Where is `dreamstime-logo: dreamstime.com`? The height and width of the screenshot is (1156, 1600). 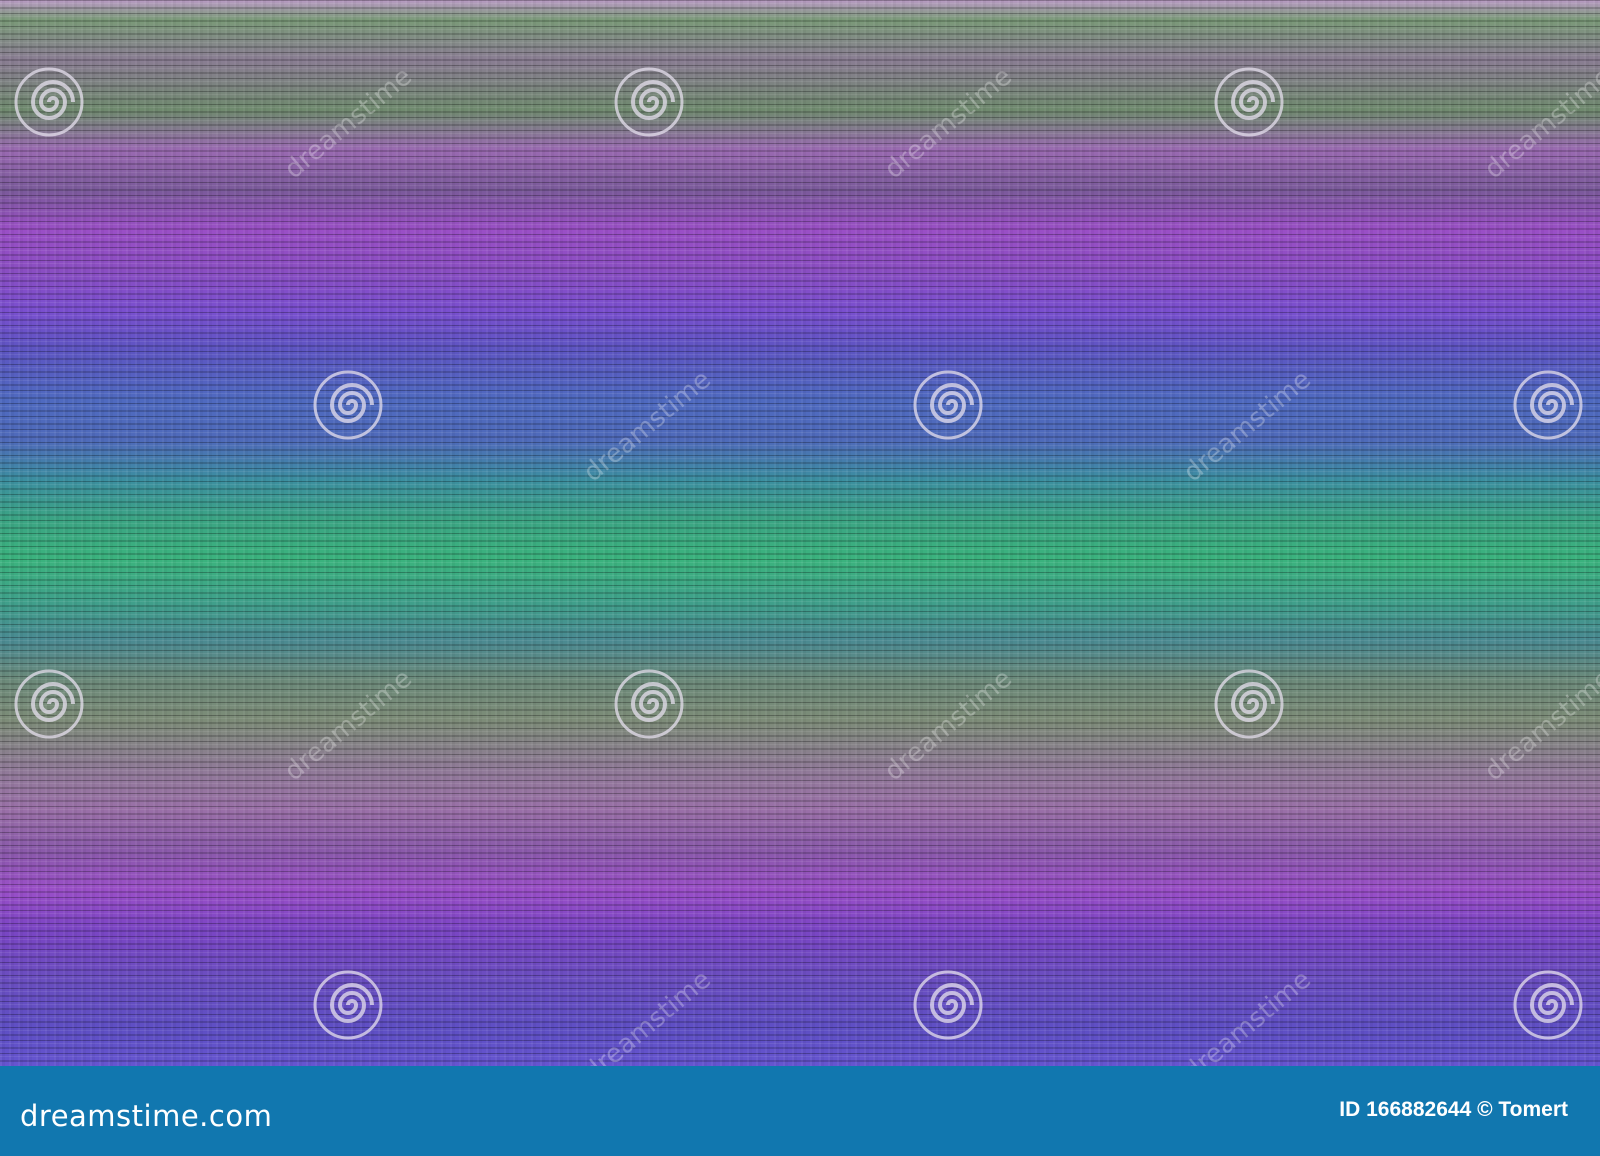 dreamstime-logo: dreamstime.com is located at coordinates (146, 1116).